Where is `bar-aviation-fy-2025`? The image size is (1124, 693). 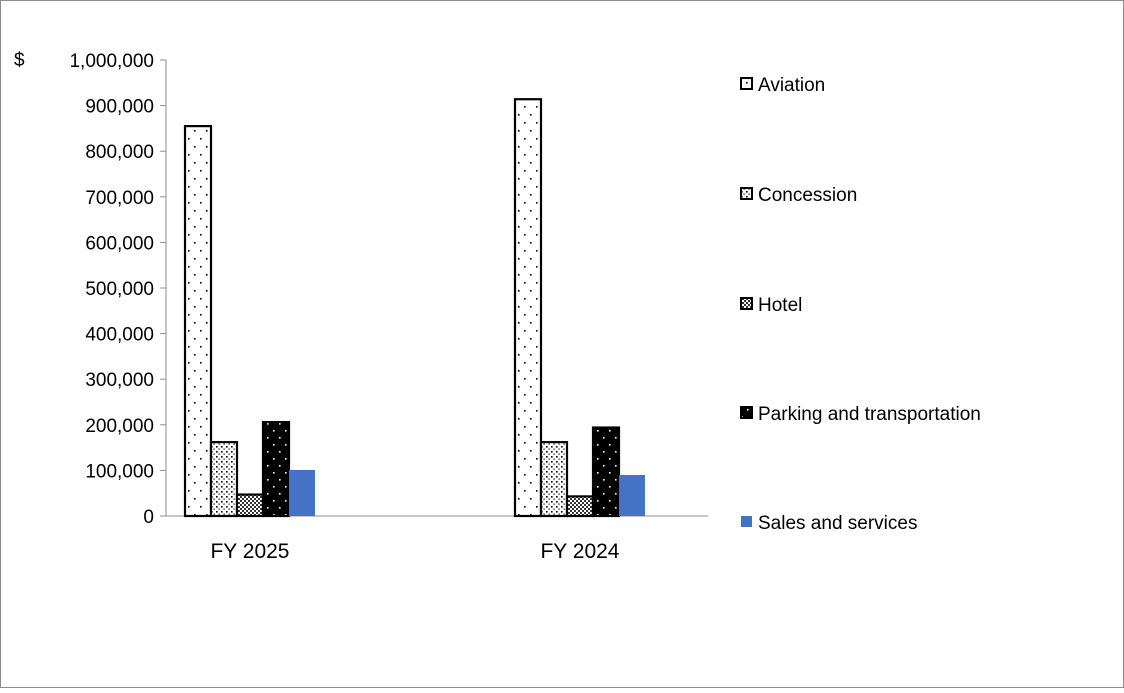 bar-aviation-fy-2025 is located at coordinates (198, 321).